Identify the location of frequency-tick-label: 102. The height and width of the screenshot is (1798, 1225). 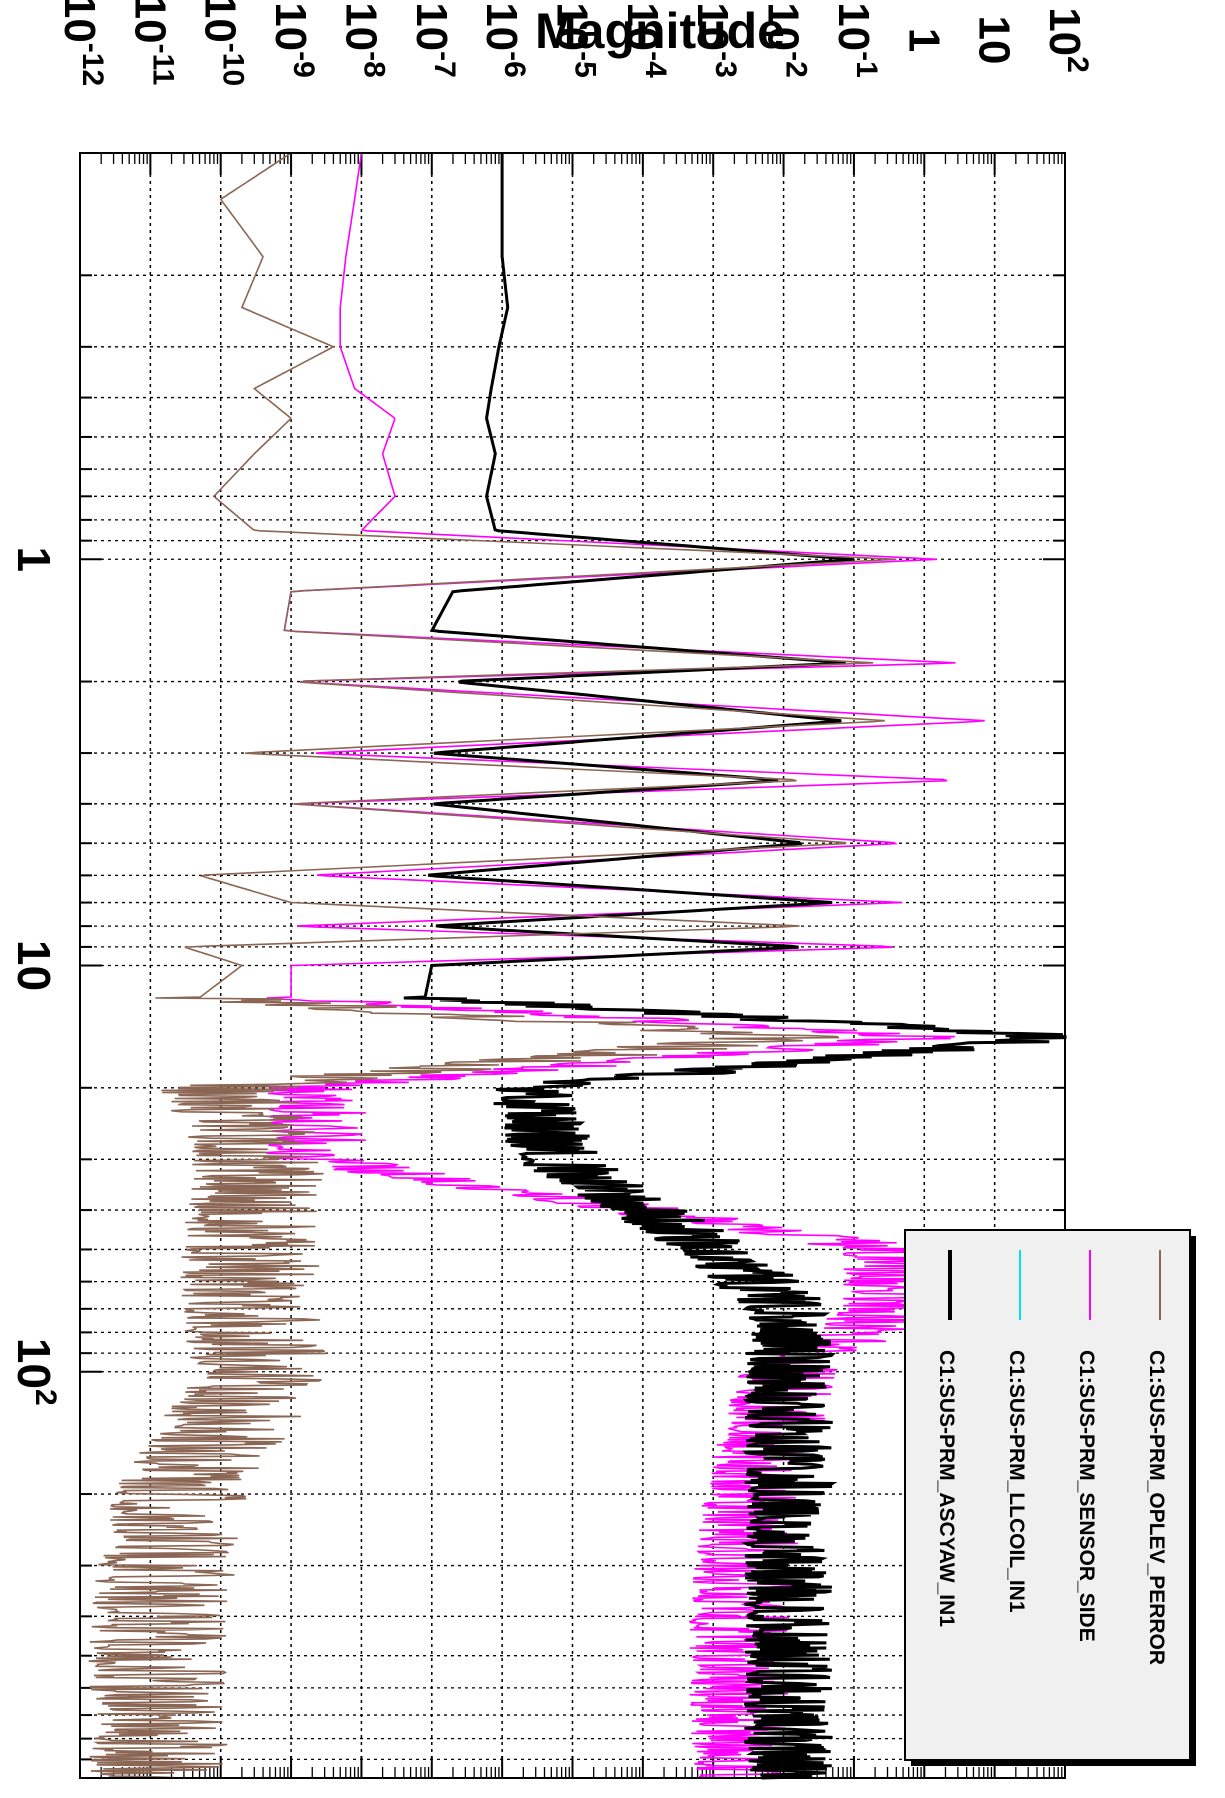
(35, 1372).